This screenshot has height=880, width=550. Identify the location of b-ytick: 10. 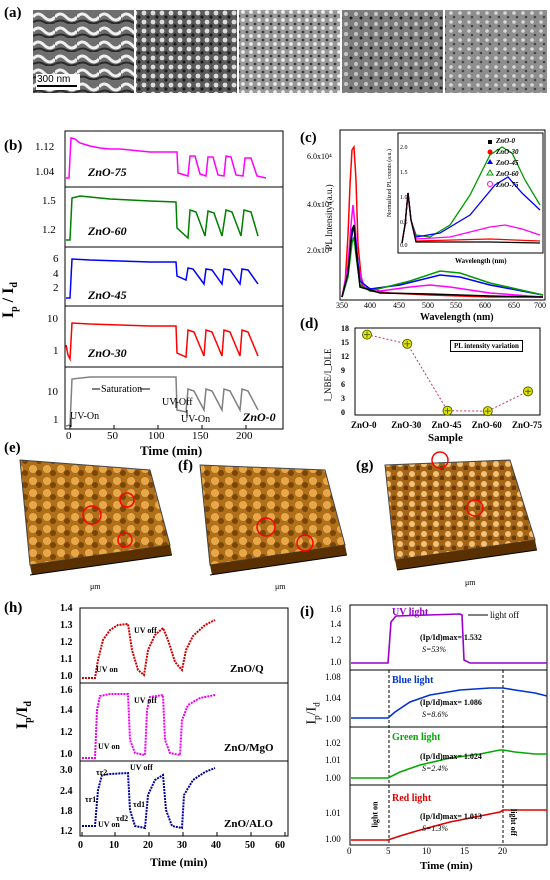
(52, 319).